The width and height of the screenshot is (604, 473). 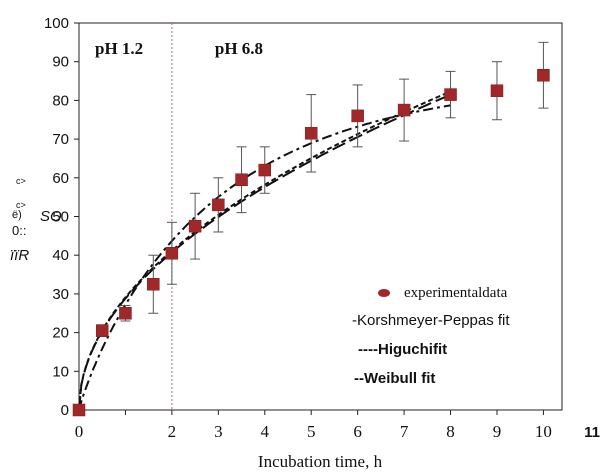 What do you see at coordinates (60, 178) in the screenshot?
I see `y-tick-label: 60` at bounding box center [60, 178].